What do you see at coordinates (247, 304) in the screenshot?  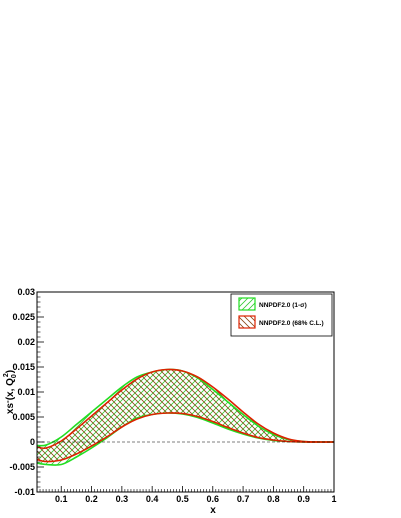 I see `legend-swatch-1-sigma` at bounding box center [247, 304].